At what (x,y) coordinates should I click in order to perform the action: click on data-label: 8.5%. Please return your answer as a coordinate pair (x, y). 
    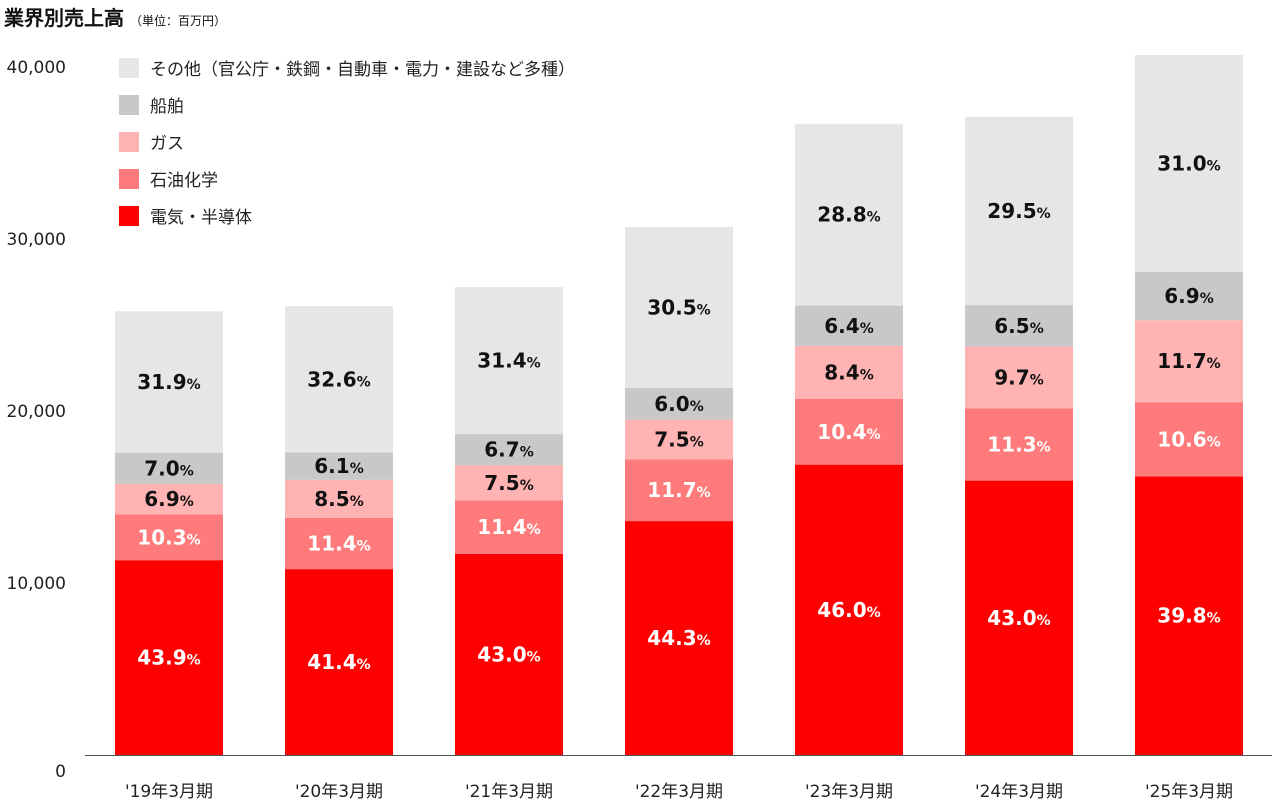
    Looking at the image, I should click on (338, 499).